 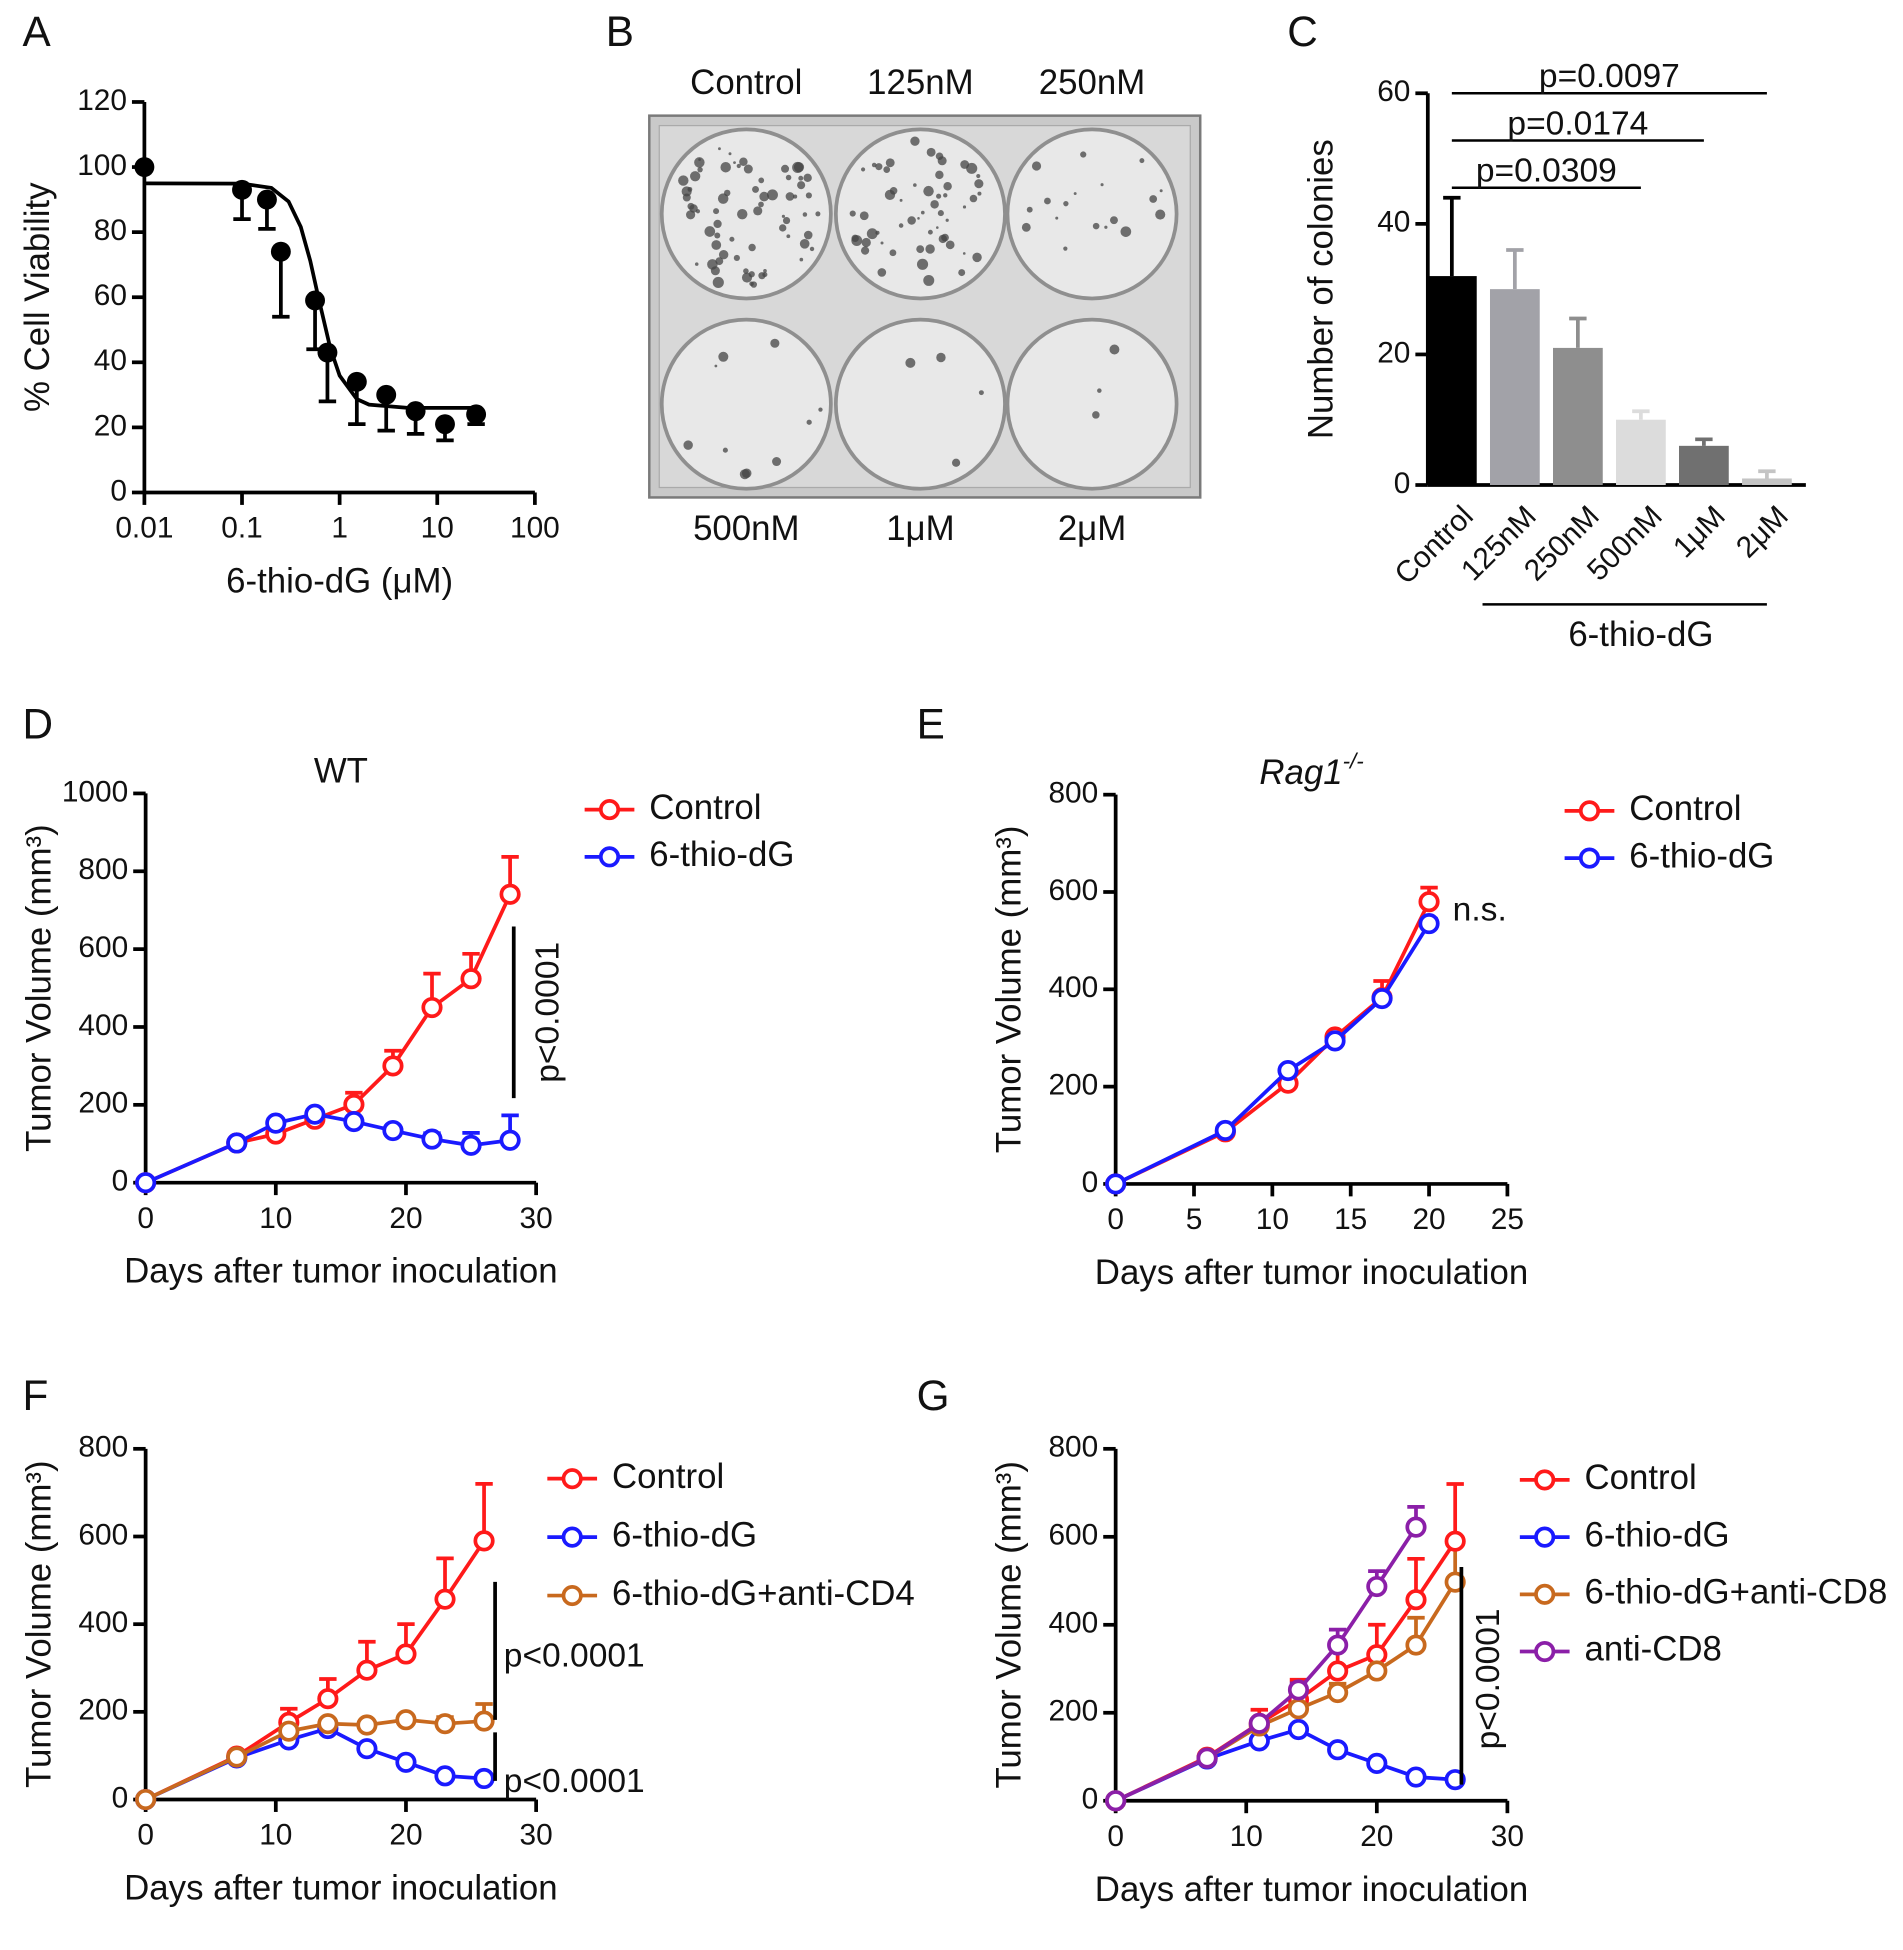 What do you see at coordinates (339, 580) in the screenshot?
I see `x-axis-label: 6-thio-dG (μM)` at bounding box center [339, 580].